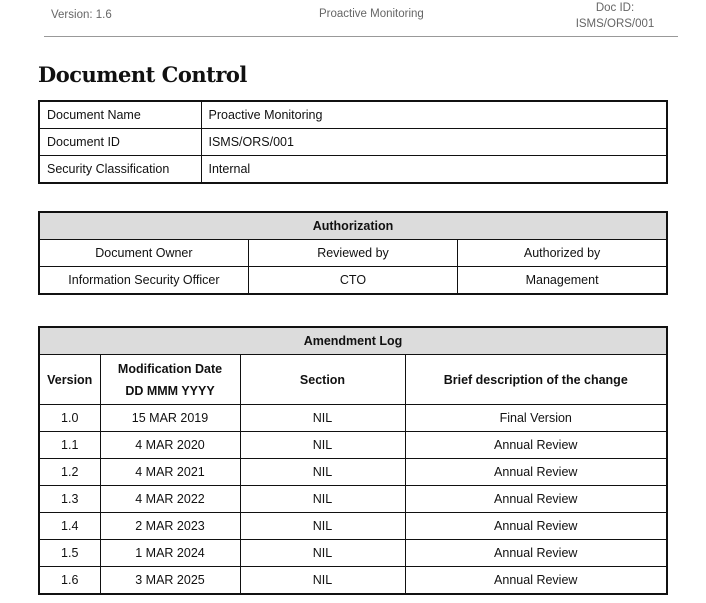 The image size is (706, 603). Describe the element at coordinates (69, 379) in the screenshot. I see `col-version: Version` at that location.